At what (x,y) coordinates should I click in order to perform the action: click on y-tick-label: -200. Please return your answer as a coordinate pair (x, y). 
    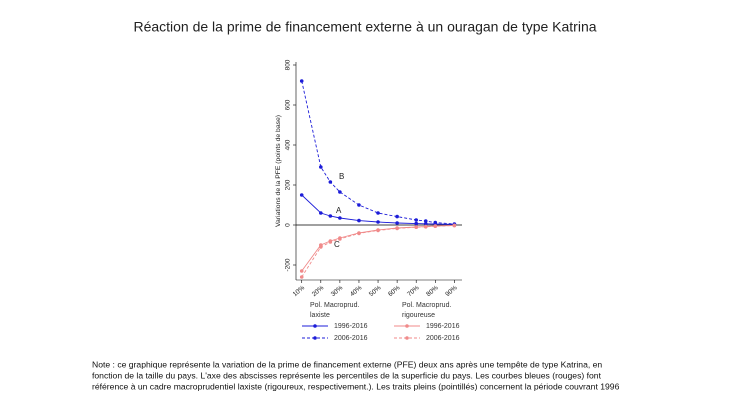
    Looking at the image, I should click on (288, 264).